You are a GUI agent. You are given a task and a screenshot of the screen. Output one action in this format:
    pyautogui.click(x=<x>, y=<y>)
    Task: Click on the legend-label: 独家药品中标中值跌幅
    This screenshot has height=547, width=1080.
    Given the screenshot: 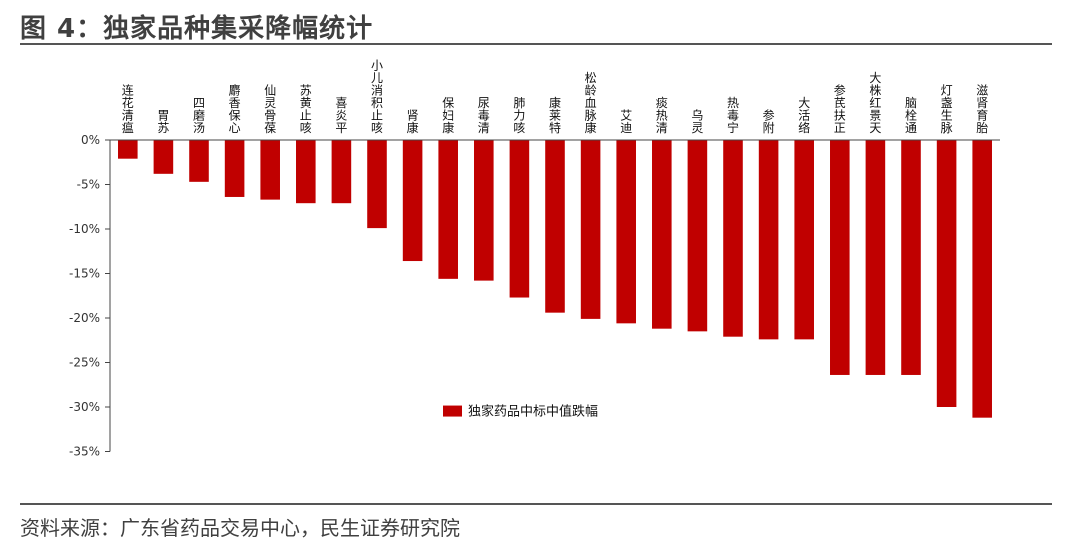 What is the action you would take?
    pyautogui.click(x=533, y=412)
    